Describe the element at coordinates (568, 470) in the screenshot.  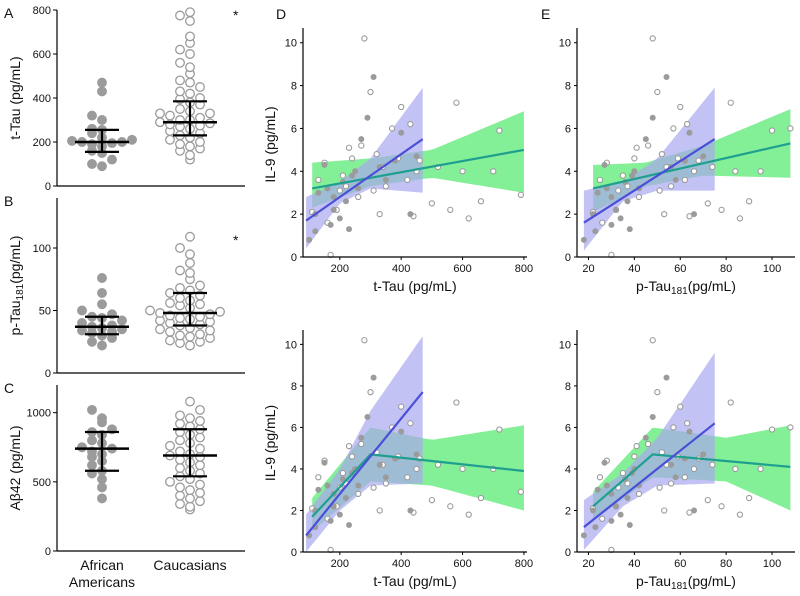
I see `y-tick-label: 4` at that location.